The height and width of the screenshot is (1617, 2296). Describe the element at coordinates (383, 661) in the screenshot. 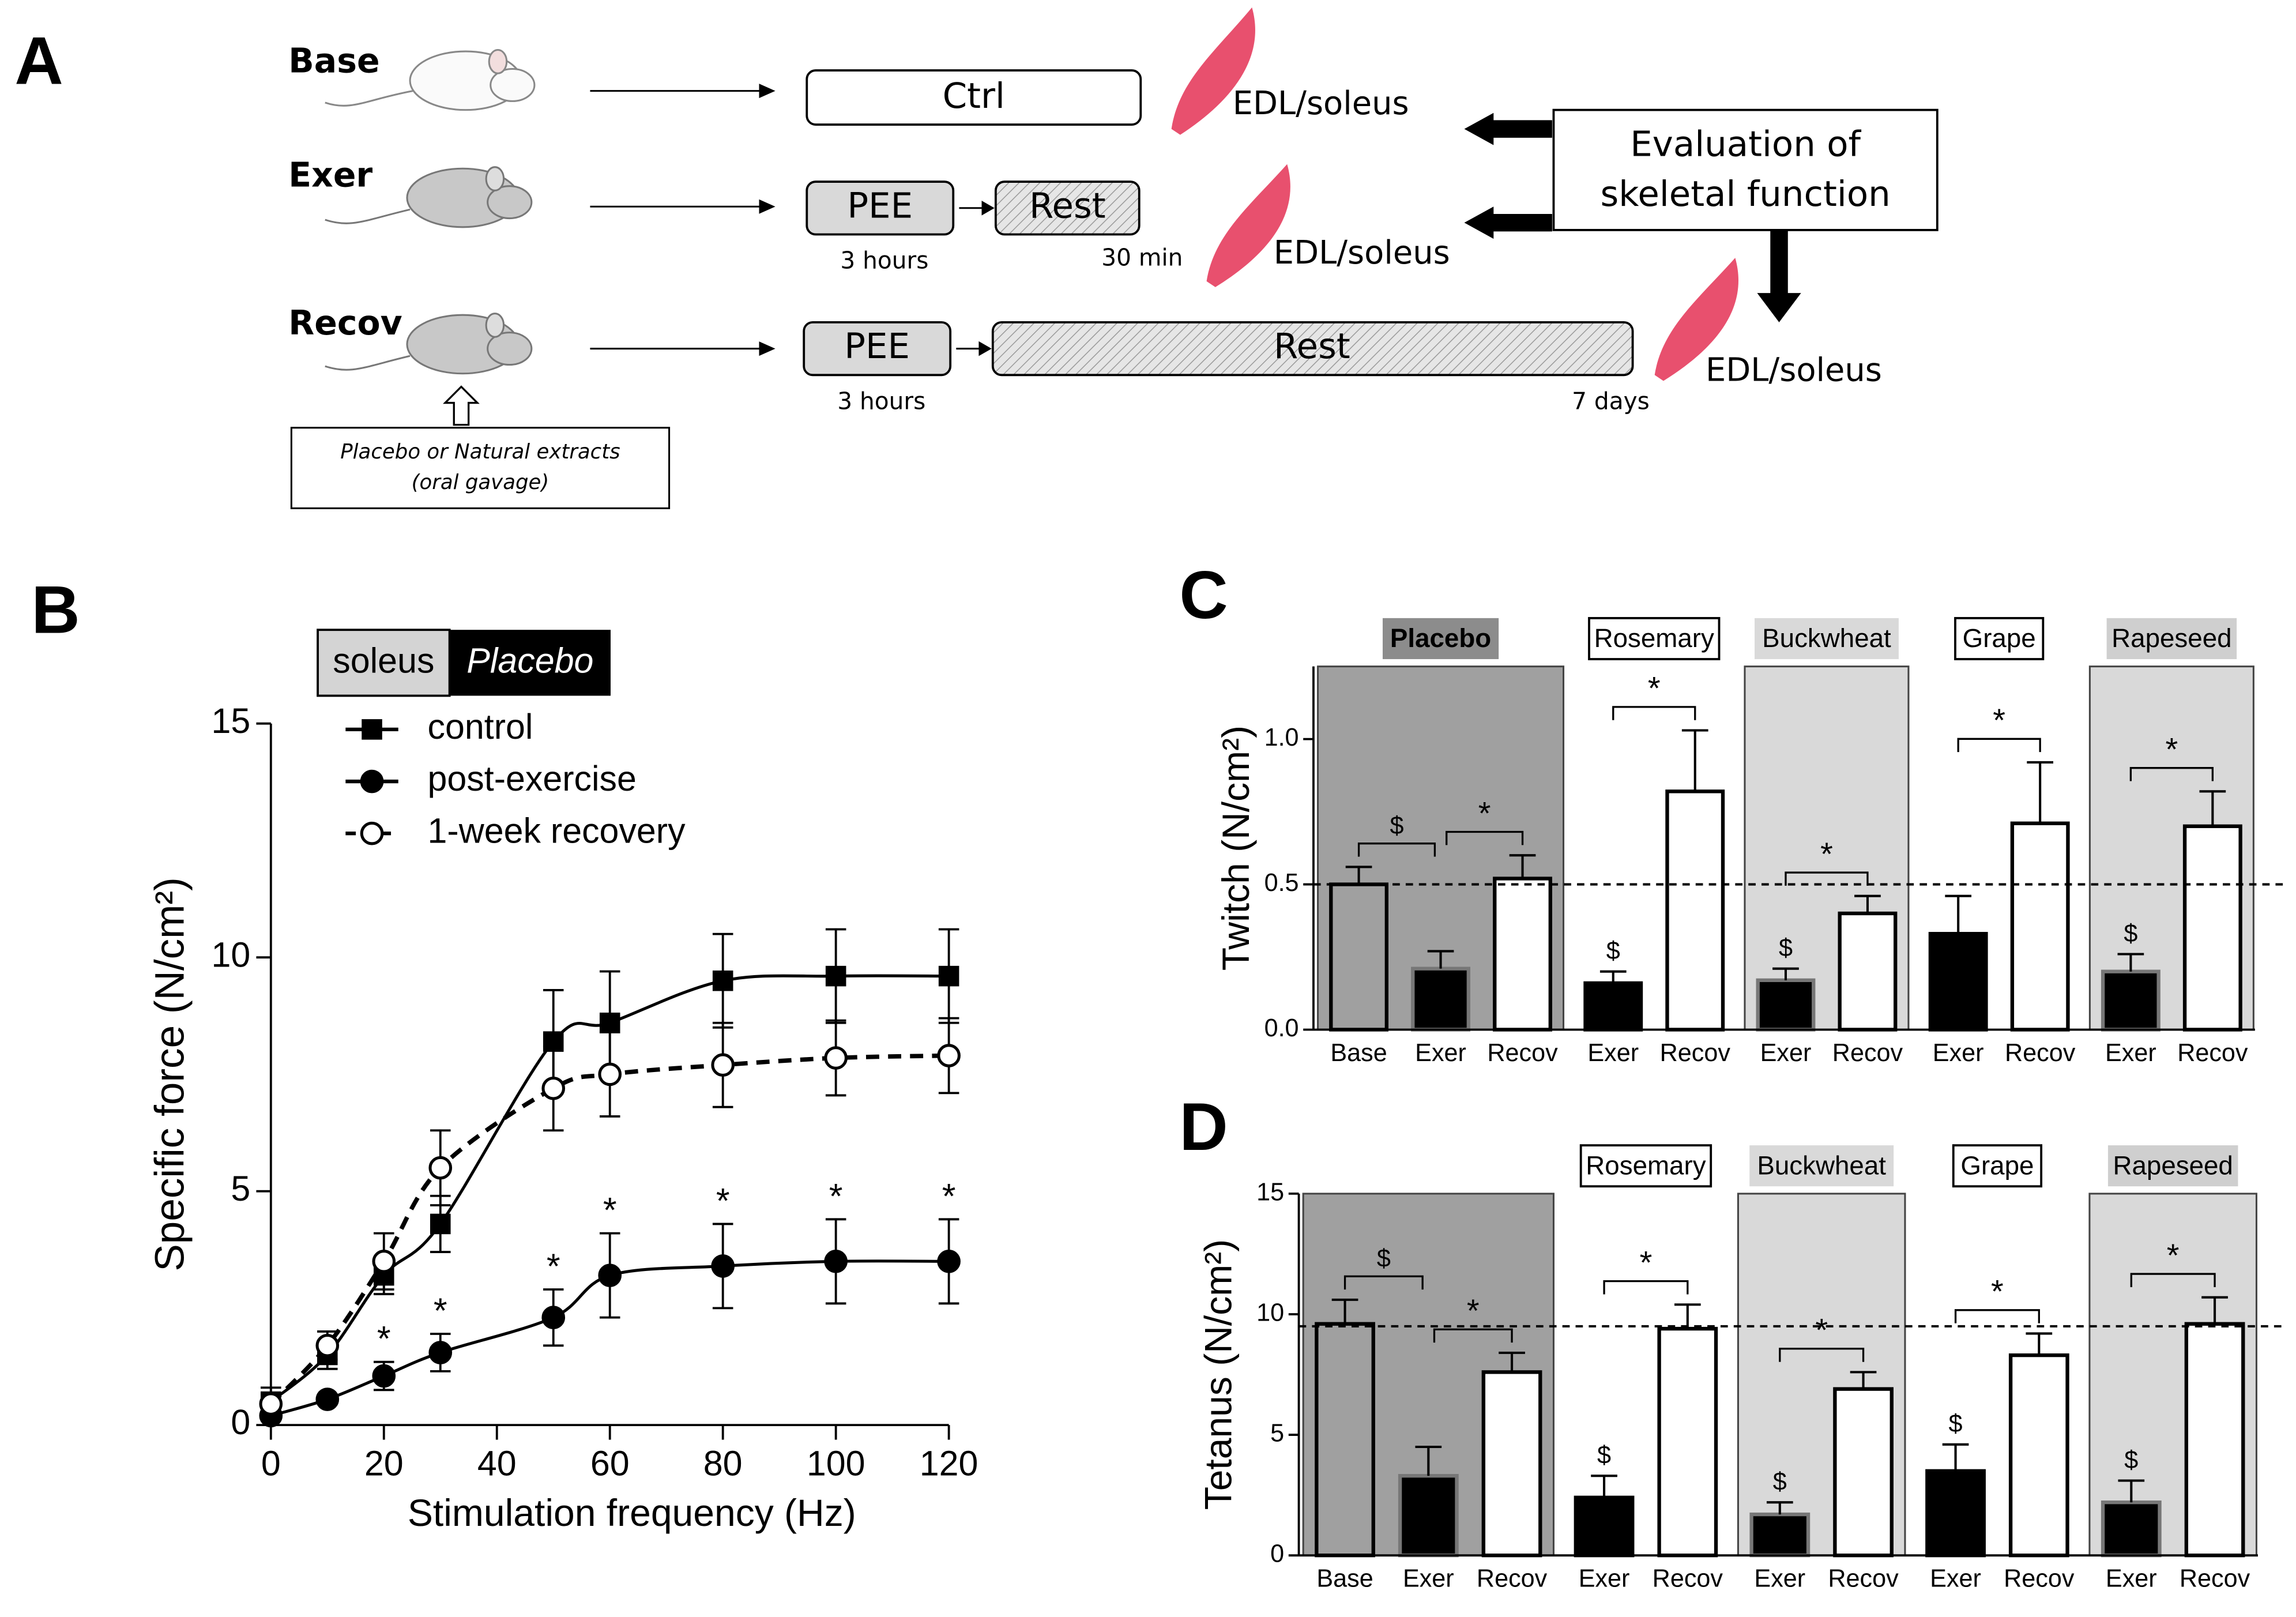

I see `legend-title: soleus` at that location.